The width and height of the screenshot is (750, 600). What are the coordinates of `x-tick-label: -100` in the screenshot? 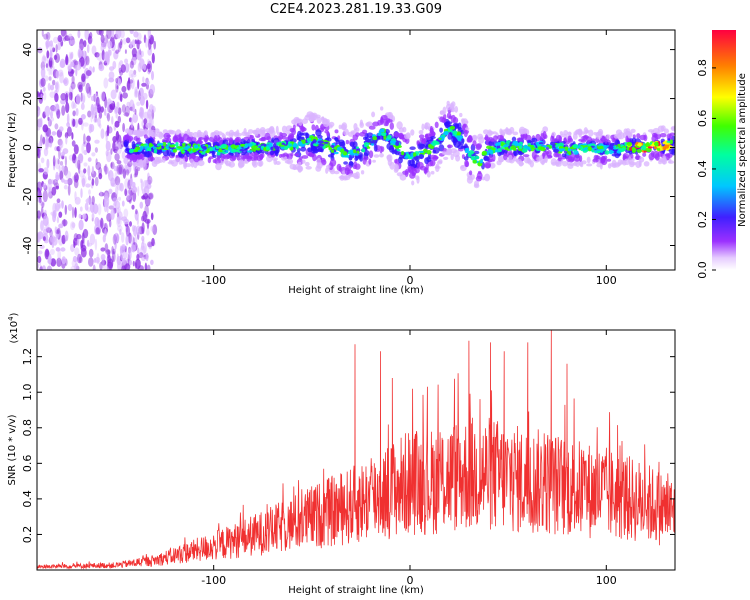 It's located at (213, 580).